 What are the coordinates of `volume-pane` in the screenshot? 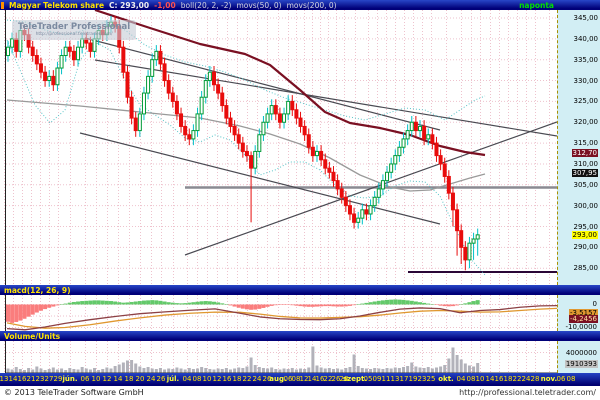 It's located at (281, 359).